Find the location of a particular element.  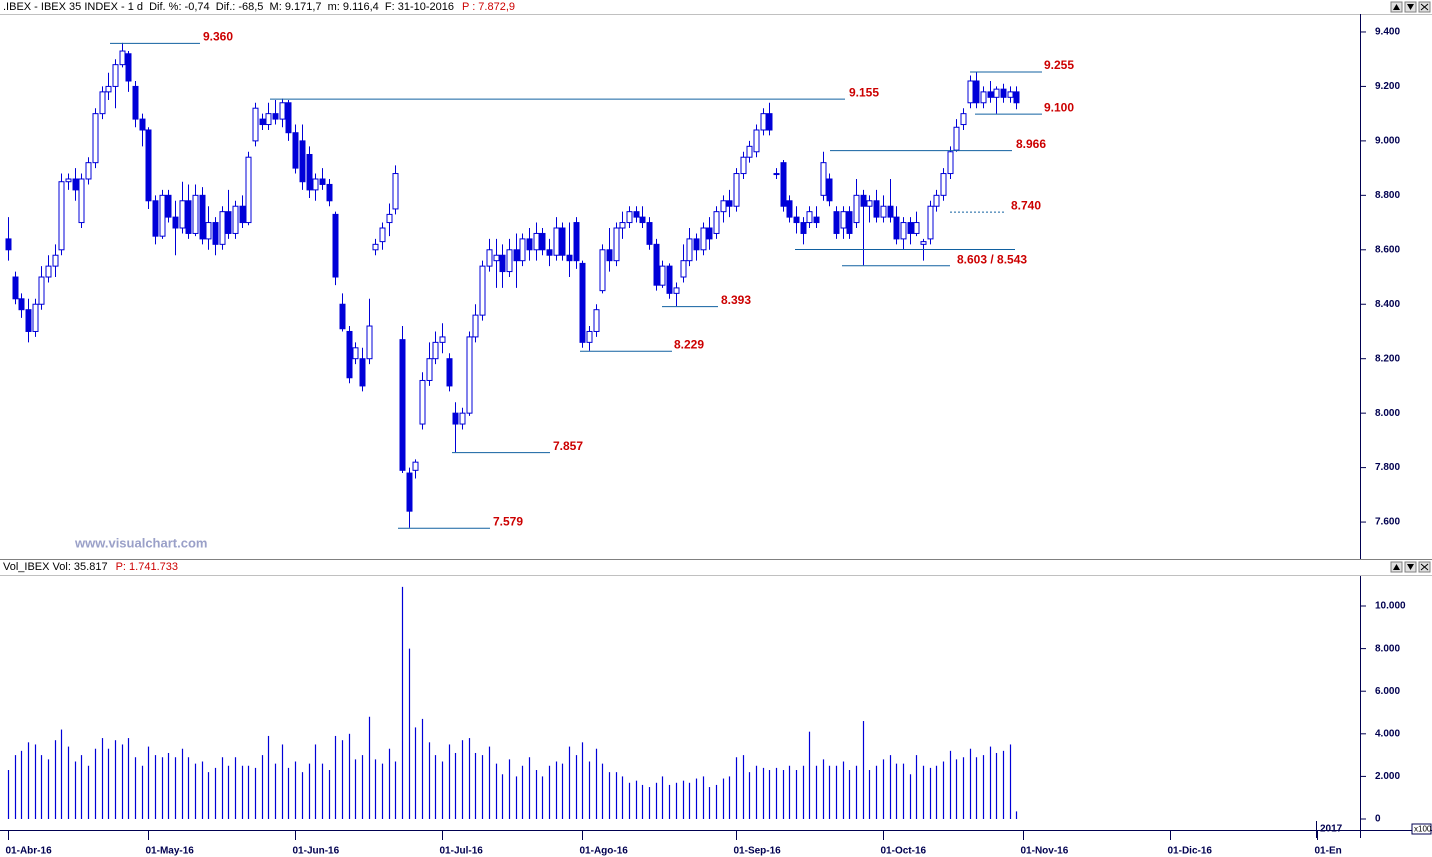

y-tick-label: 8.000 is located at coordinates (1387, 413).